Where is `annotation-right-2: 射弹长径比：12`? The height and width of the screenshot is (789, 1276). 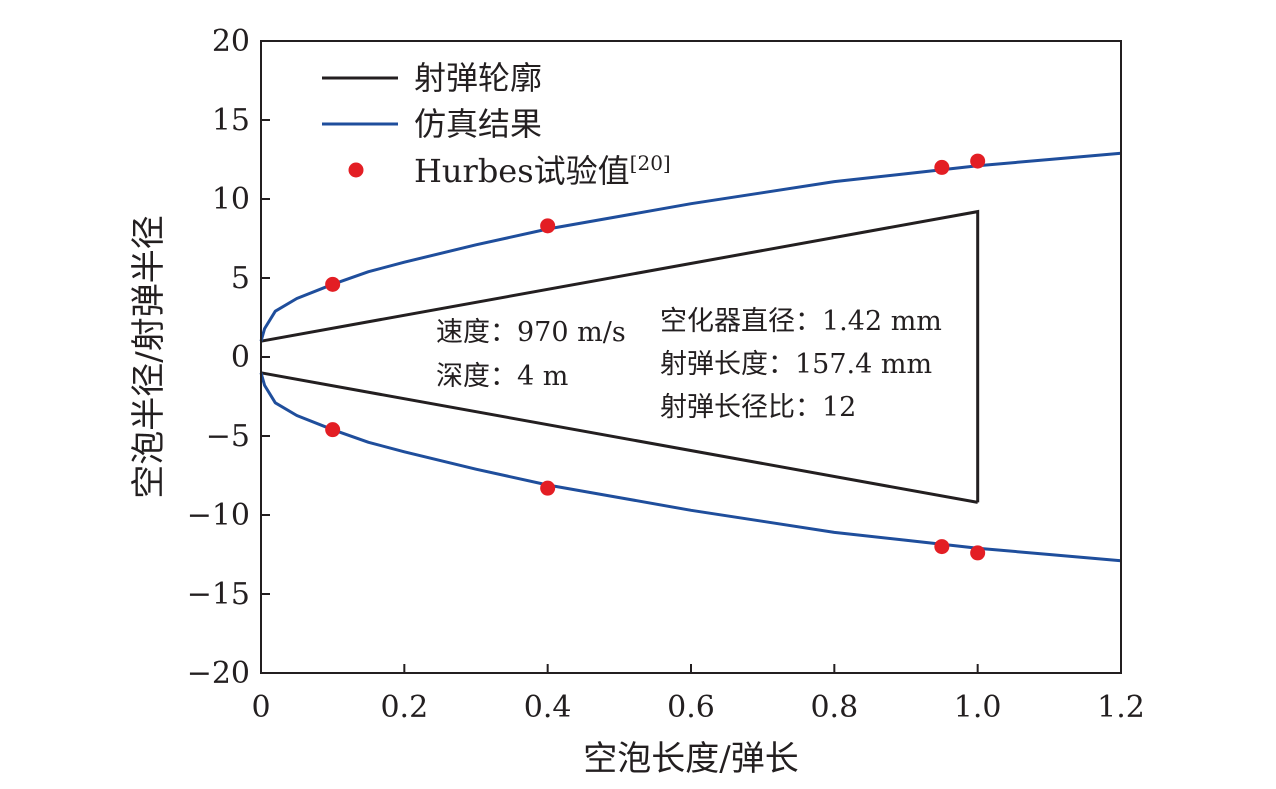 annotation-right-2: 射弹长径比：12 is located at coordinates (758, 407).